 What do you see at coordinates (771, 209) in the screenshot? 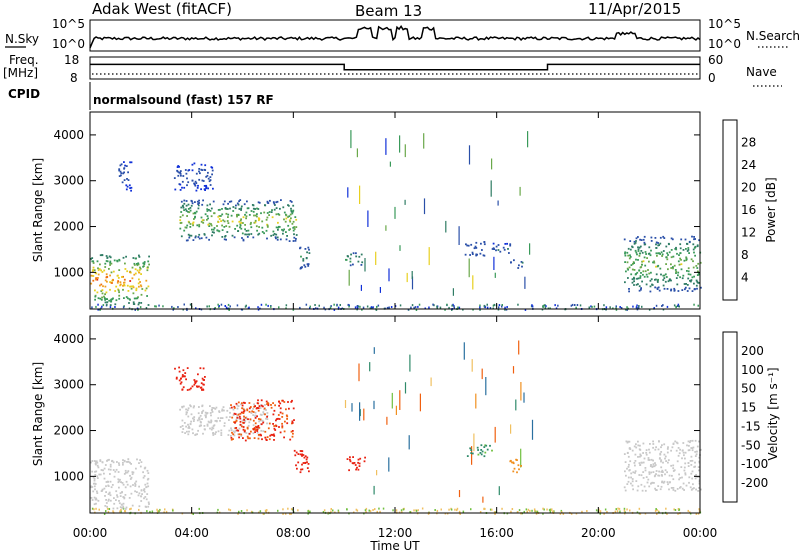
I see `power-cbar-label: Power [dB]` at bounding box center [771, 209].